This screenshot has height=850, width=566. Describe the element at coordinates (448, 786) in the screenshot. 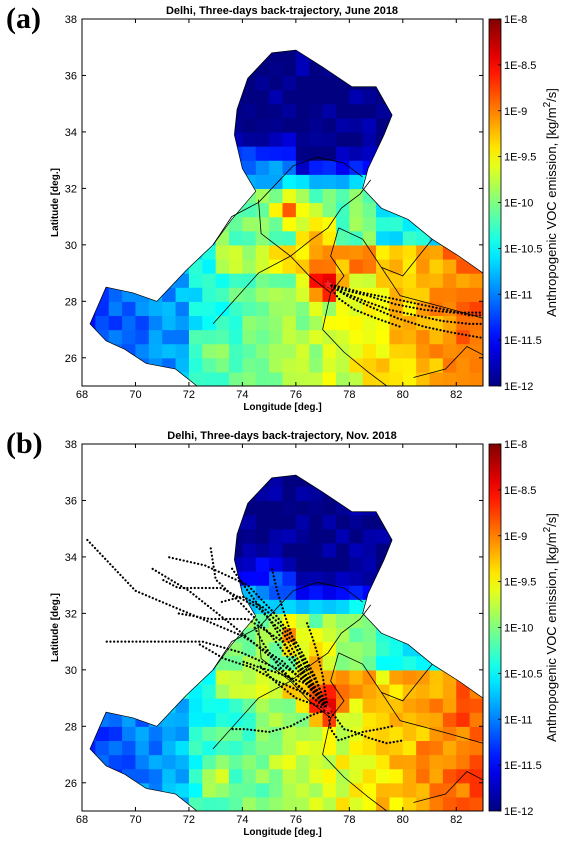

I see `state-border` at that location.